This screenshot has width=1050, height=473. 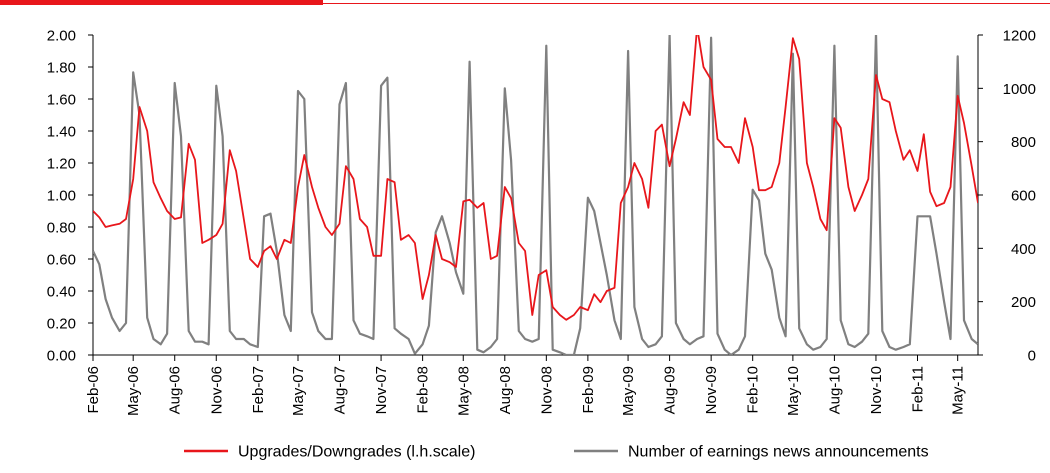 What do you see at coordinates (340, 390) in the screenshot?
I see `x-tick-label: Aug-07` at bounding box center [340, 390].